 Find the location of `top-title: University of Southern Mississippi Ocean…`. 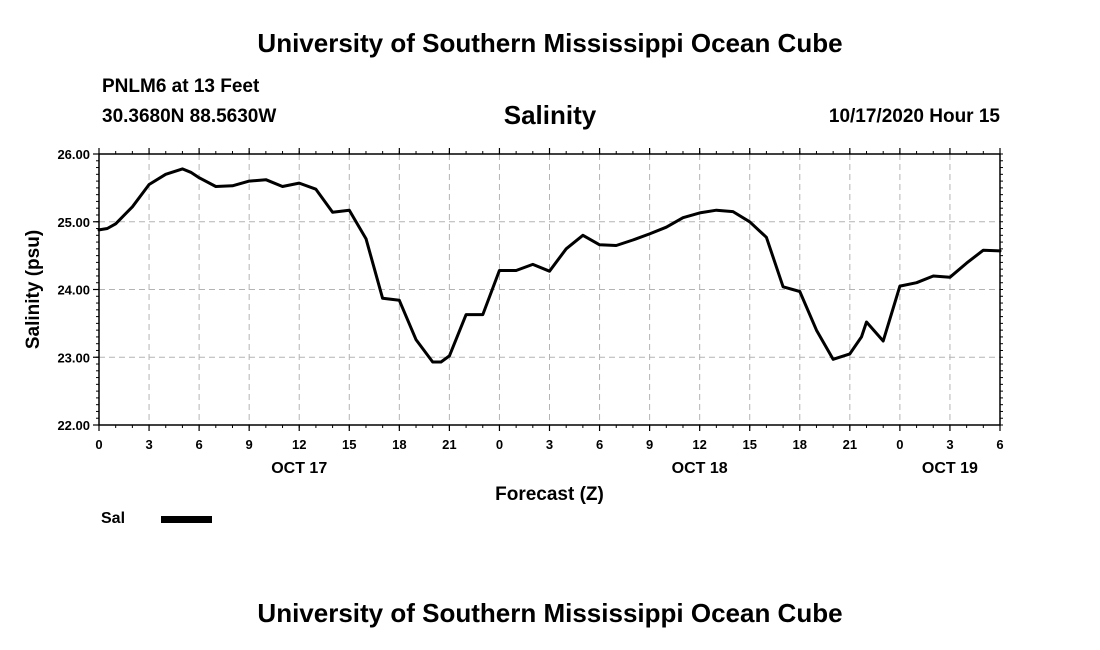

top-title: University of Southern Mississippi Ocean… is located at coordinates (550, 43).